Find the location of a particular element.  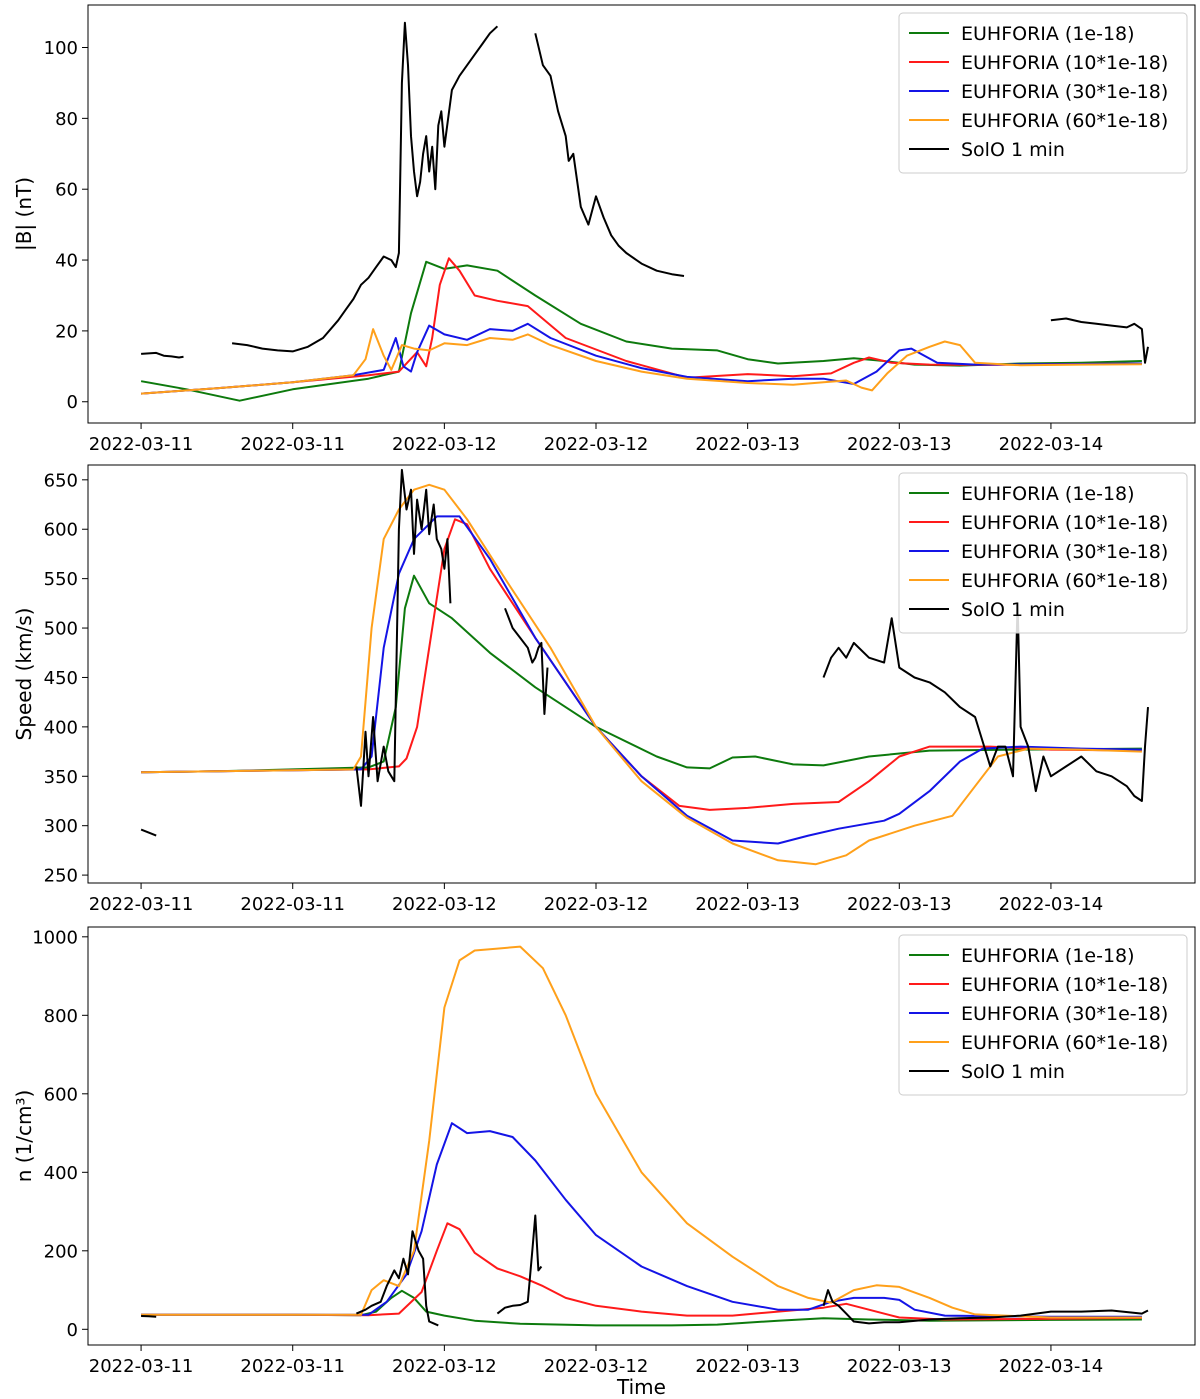

y-tick-label: 200 is located at coordinates (61, 1251).